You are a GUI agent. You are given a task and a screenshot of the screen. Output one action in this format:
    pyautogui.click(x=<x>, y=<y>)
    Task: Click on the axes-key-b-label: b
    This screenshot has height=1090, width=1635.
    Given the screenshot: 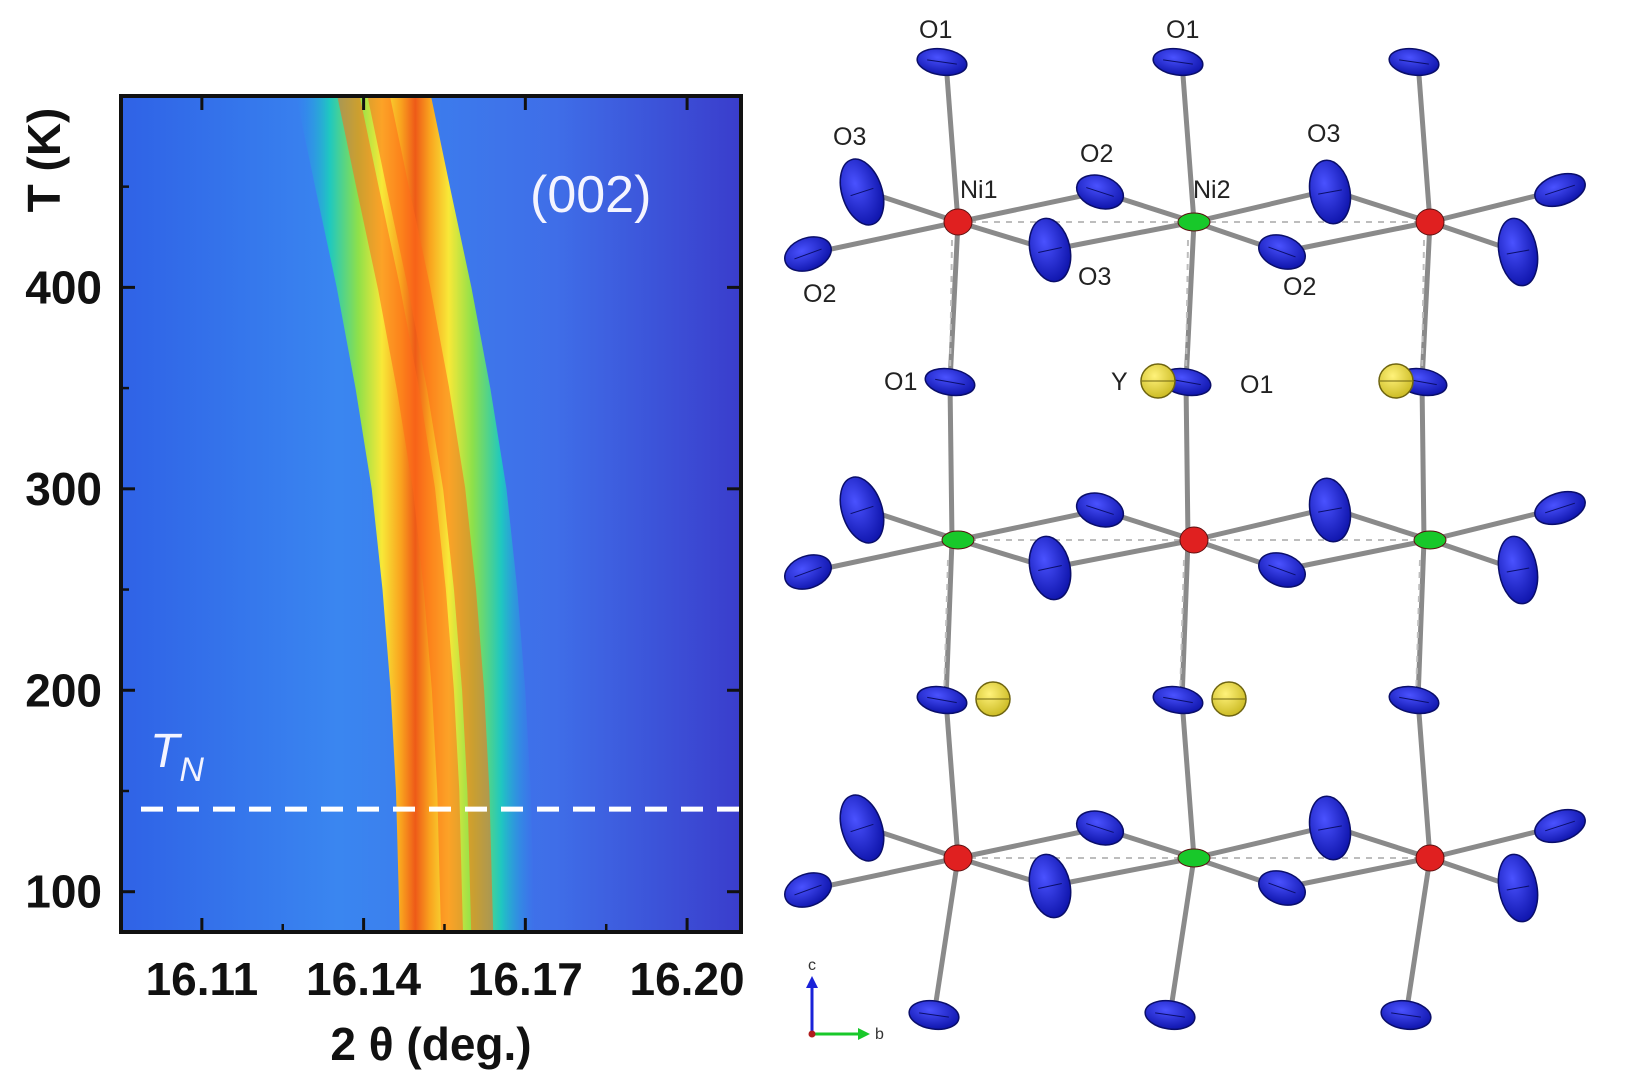 What is the action you would take?
    pyautogui.click(x=879, y=1034)
    